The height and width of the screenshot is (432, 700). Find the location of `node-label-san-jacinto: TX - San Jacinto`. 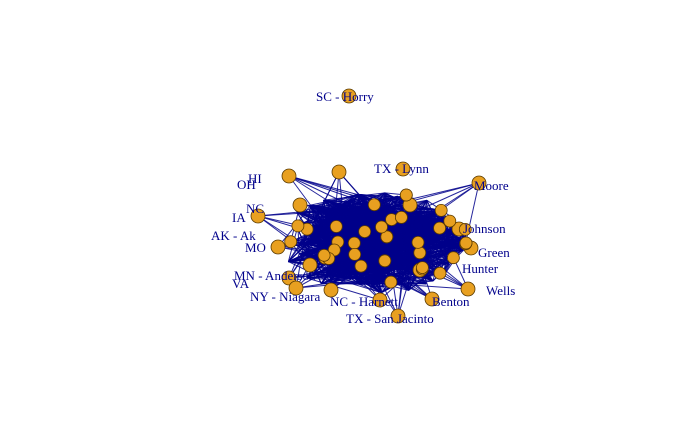

node-label-san-jacinto: TX - San Jacinto is located at coordinates (390, 318).